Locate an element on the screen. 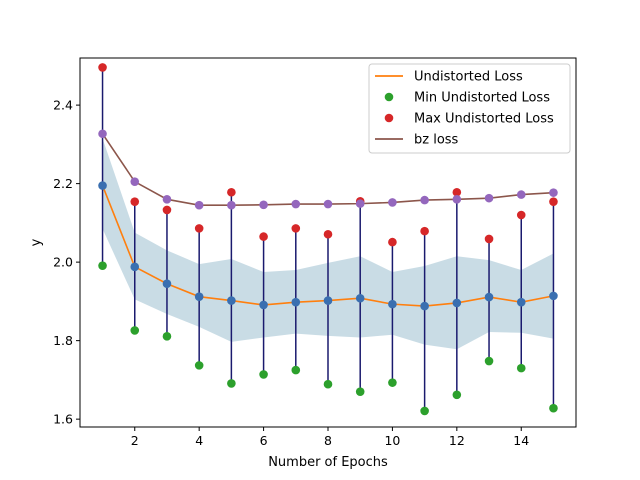 This screenshot has width=640, height=480. x-tick-label: 8 is located at coordinates (328, 440).